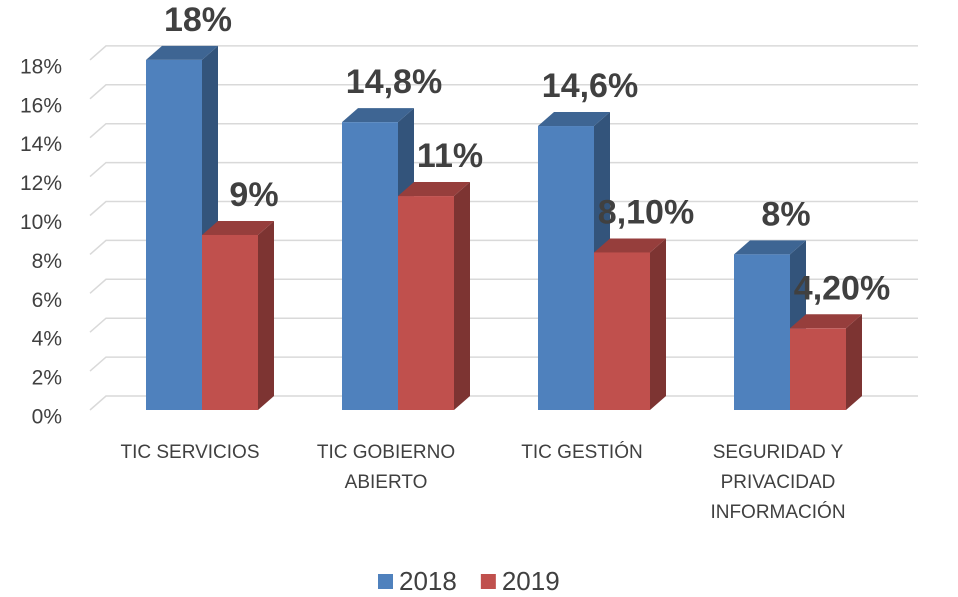  I want to click on x-tick-label: TIC SERVICIOS, so click(190, 452).